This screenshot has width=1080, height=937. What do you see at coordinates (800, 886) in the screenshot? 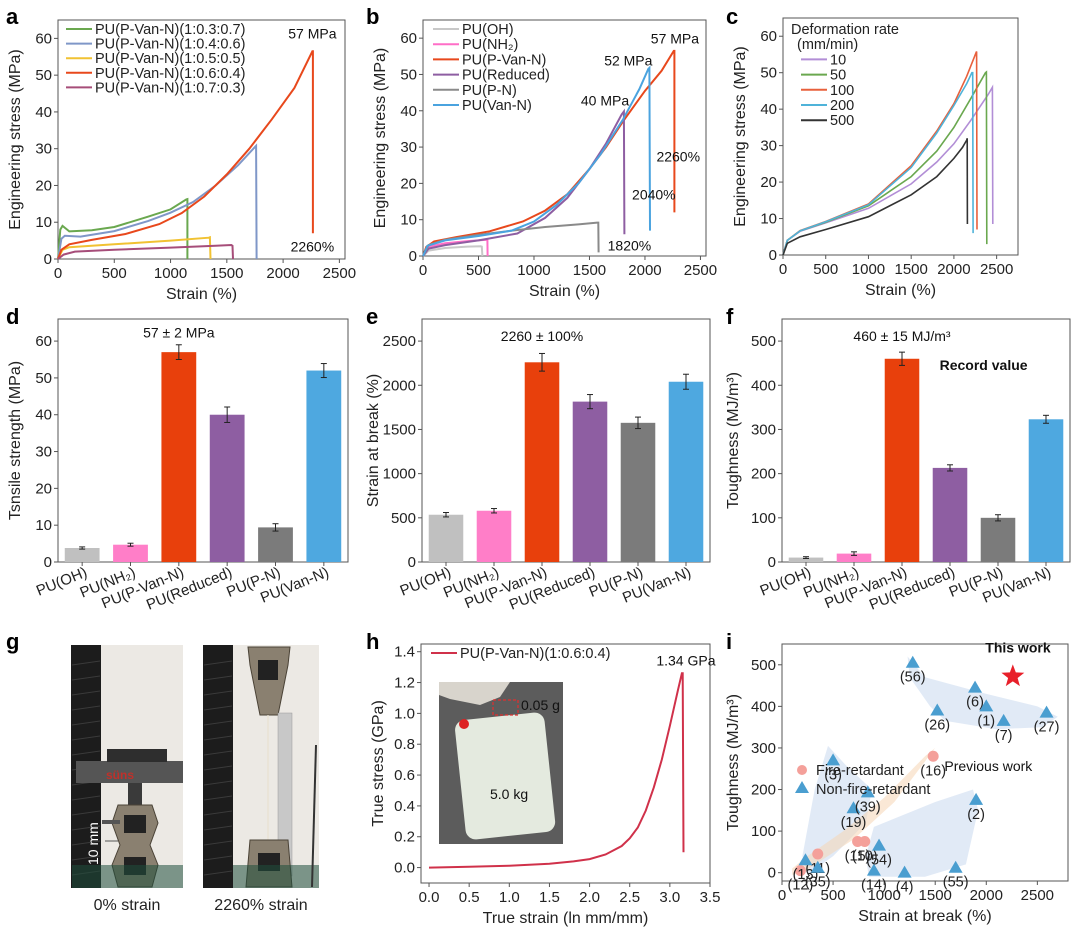
I see `point-ref-label: (12)` at bounding box center [800, 886].